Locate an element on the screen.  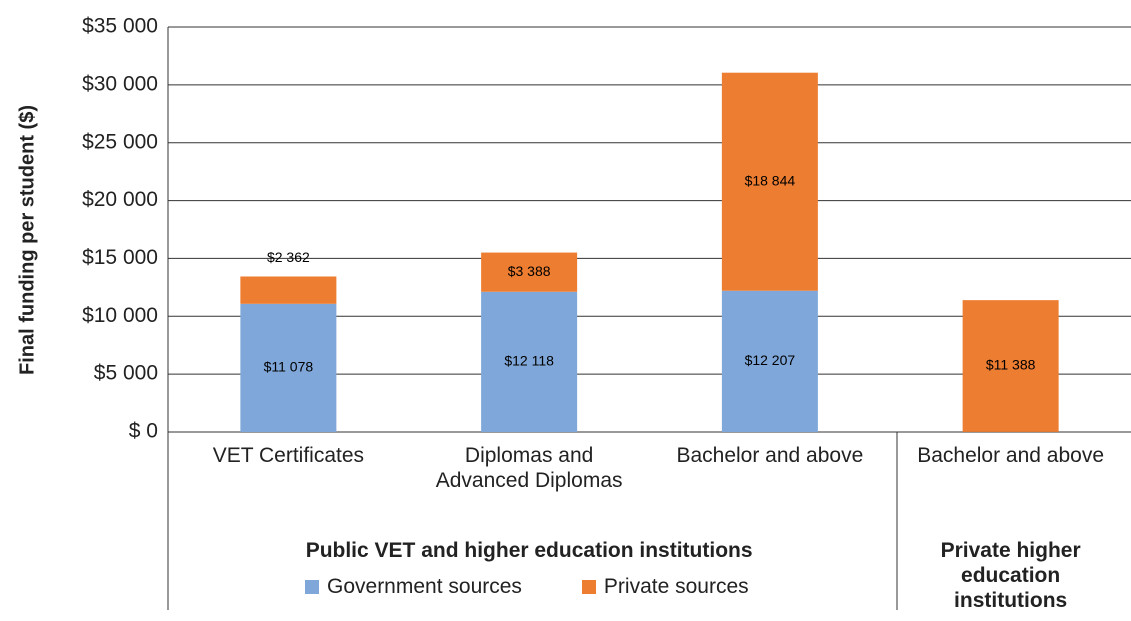
value-label: $11 078 is located at coordinates (289, 367).